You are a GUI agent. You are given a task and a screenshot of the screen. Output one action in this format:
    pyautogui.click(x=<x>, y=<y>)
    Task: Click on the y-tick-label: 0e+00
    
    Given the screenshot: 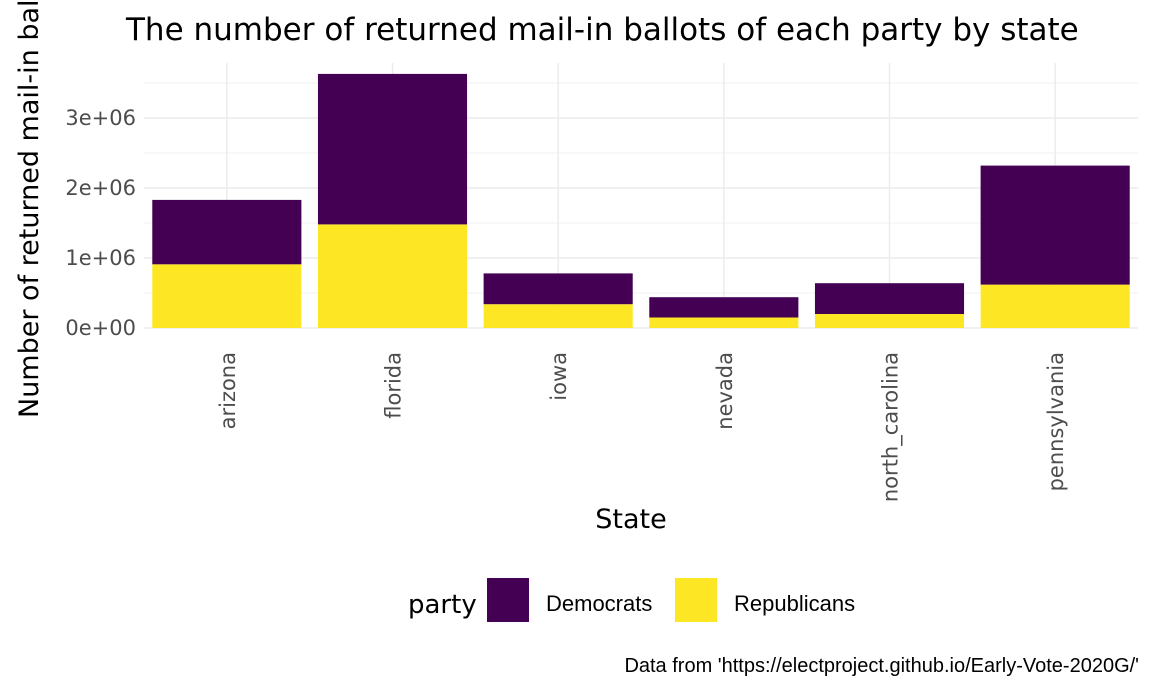 What is the action you would take?
    pyautogui.click(x=100, y=328)
    